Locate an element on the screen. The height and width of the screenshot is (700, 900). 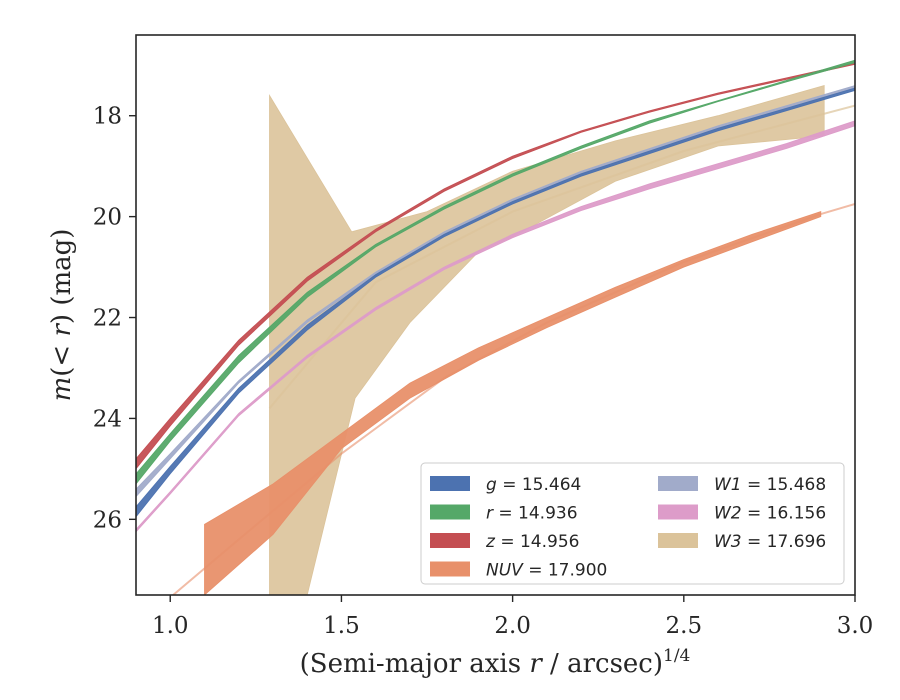
legend-label: r = 14.936 is located at coordinates (532, 514).